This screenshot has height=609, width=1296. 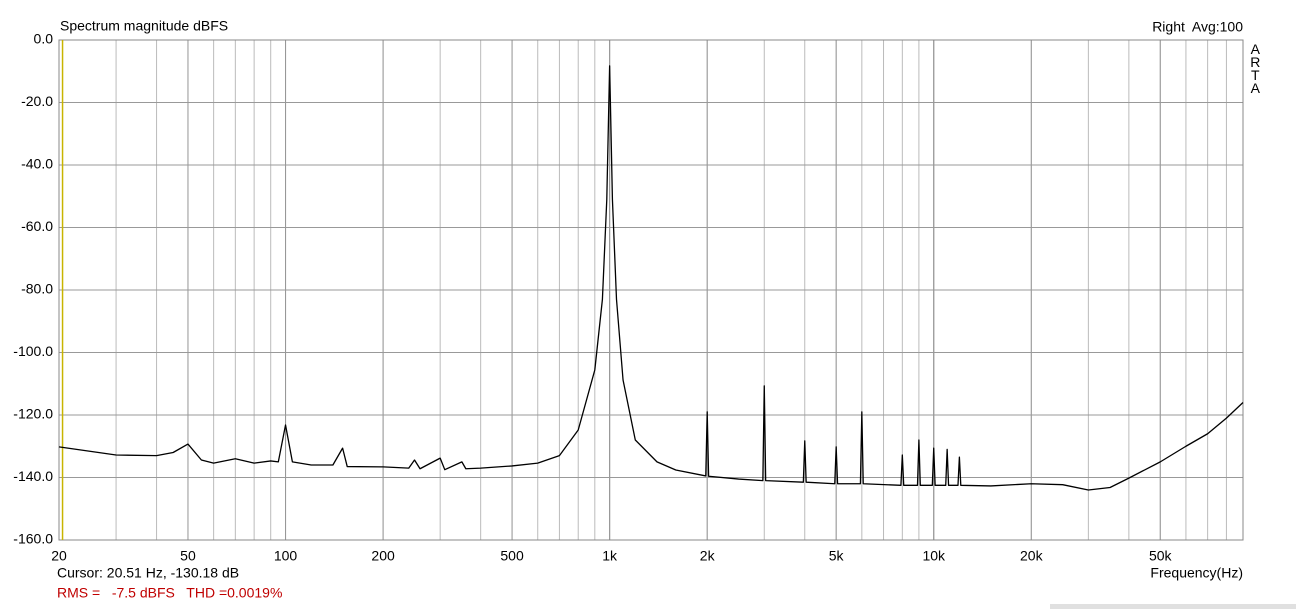 What do you see at coordinates (37, 164) in the screenshot?
I see `y-tick-label: -40.0` at bounding box center [37, 164].